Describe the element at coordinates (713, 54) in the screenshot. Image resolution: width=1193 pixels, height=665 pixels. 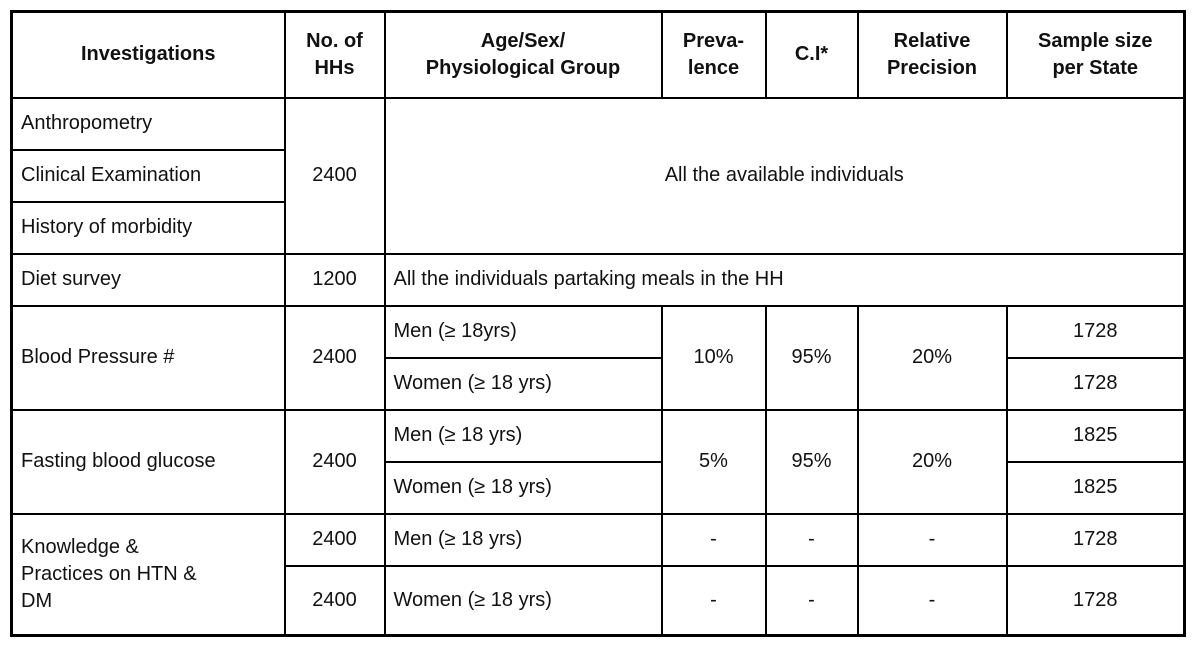
I see `col-header-prevalence: Preva- lence` at that location.